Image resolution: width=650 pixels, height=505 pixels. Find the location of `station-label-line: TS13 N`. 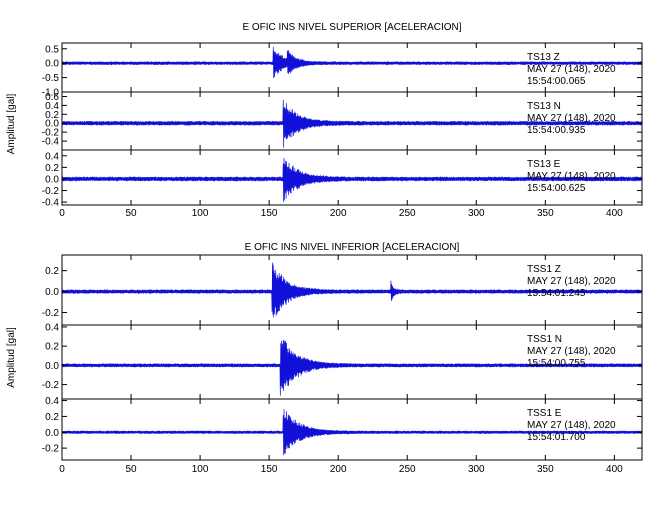

station-label-line: TS13 N is located at coordinates (544, 106).